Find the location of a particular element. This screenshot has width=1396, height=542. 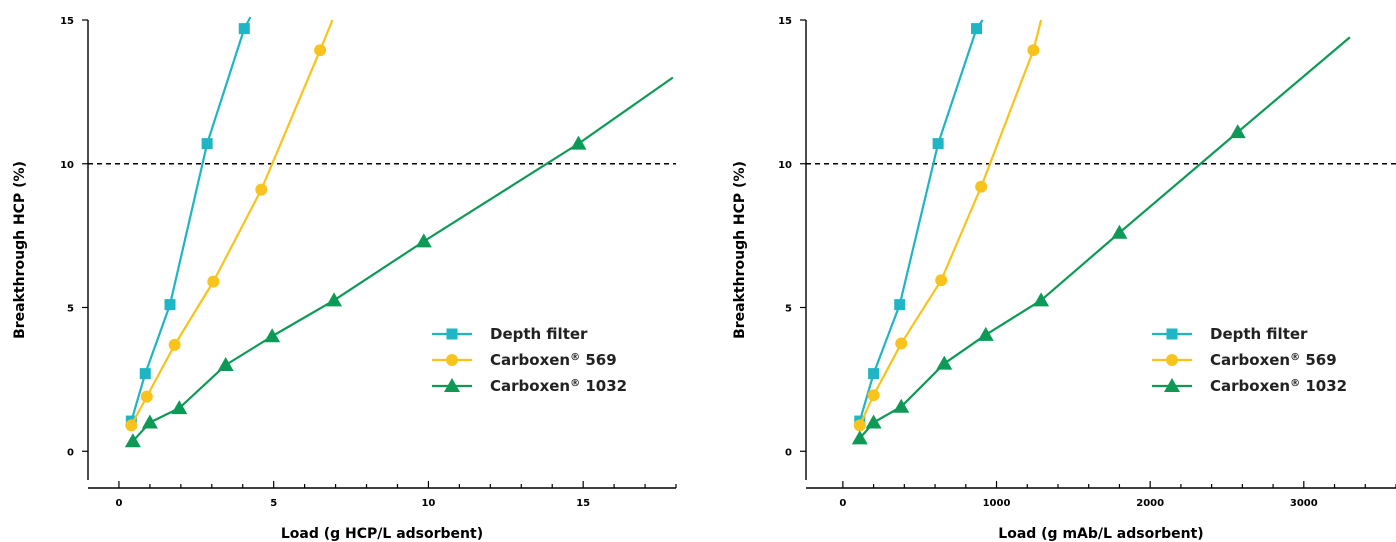

x-tick-label: 1000 is located at coordinates (997, 503).